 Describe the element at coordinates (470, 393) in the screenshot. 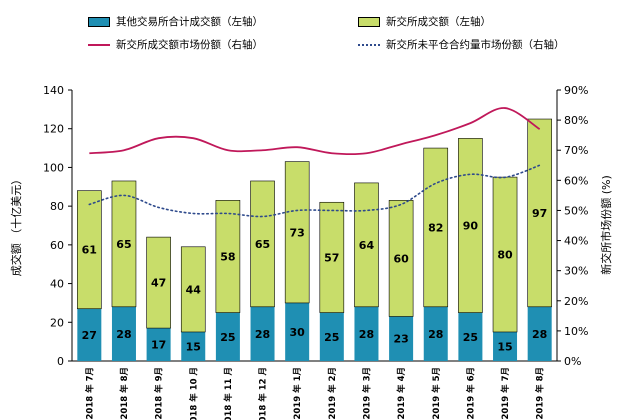

I see `x-tick-label: 2019 年 6月` at that location.